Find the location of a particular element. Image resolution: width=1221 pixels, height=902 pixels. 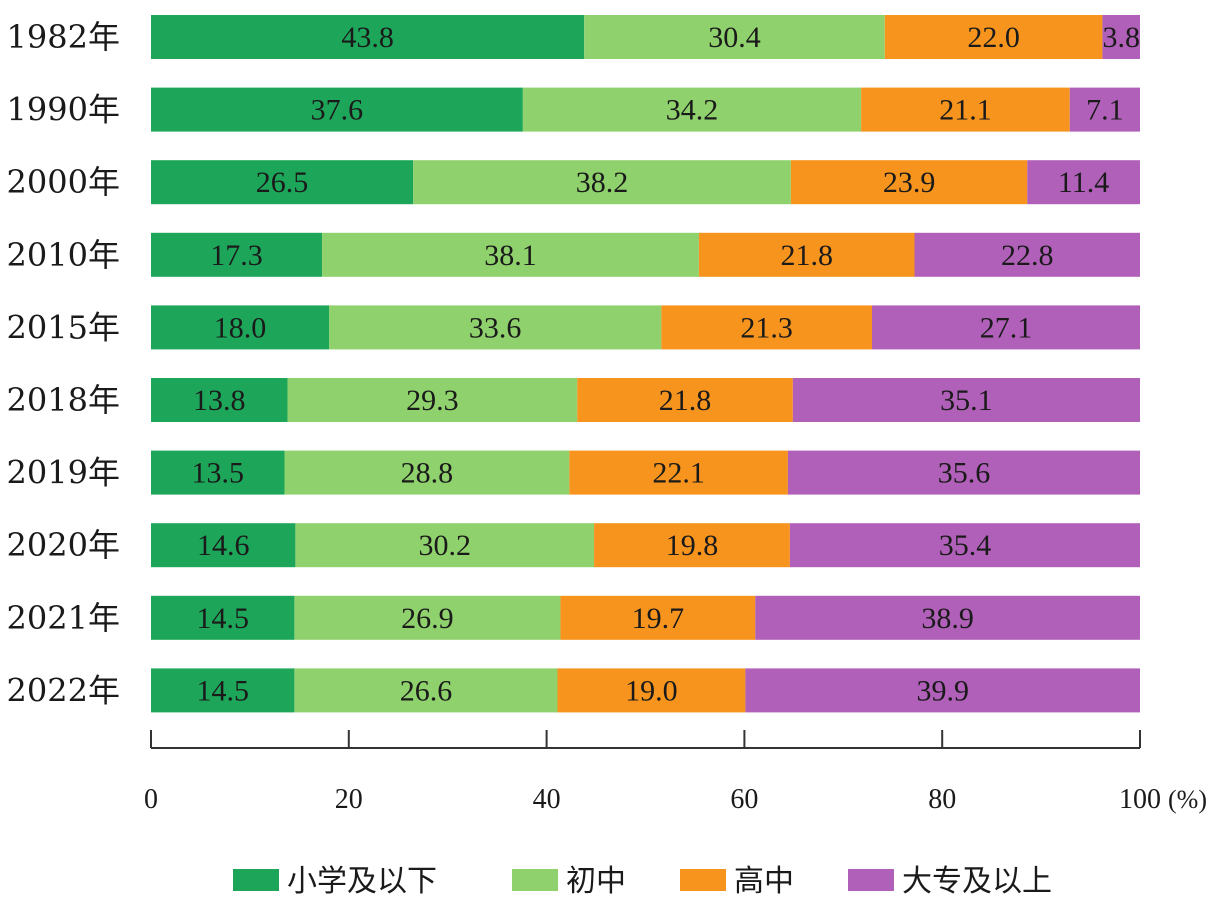

x-tick-label: 40 is located at coordinates (547, 799).